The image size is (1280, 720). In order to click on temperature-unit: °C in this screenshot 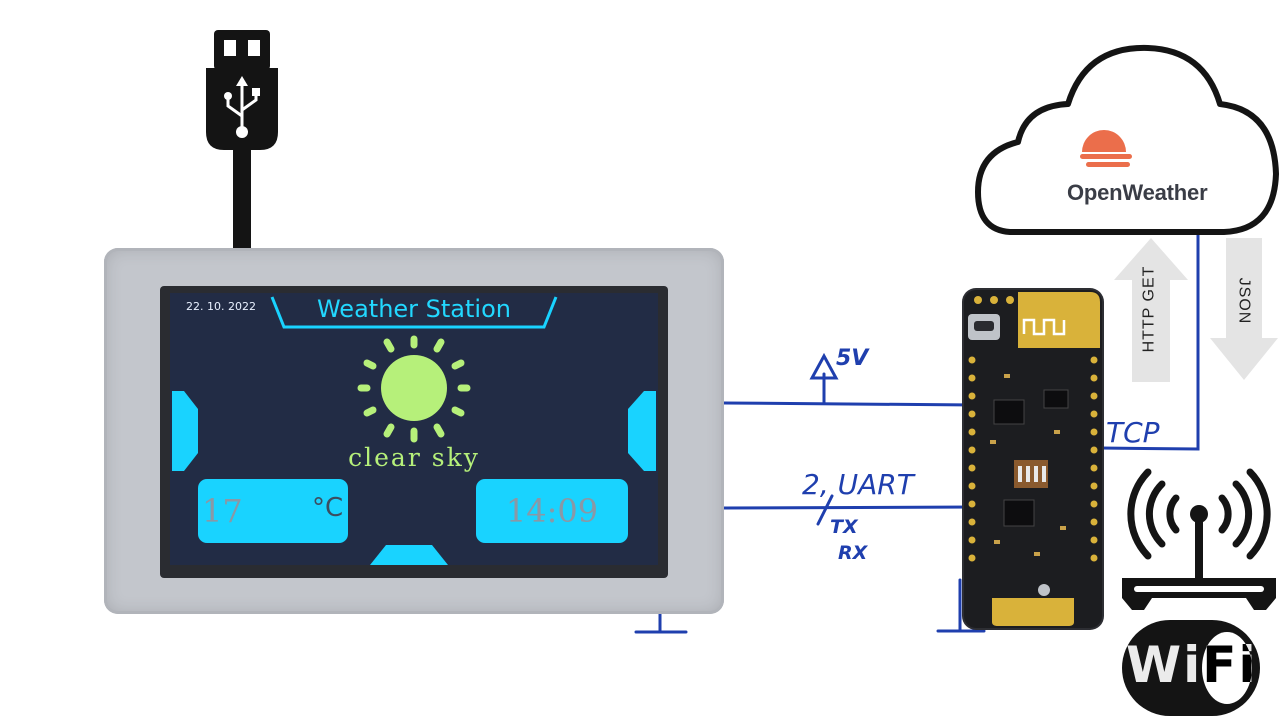, I will do `click(328, 508)`.